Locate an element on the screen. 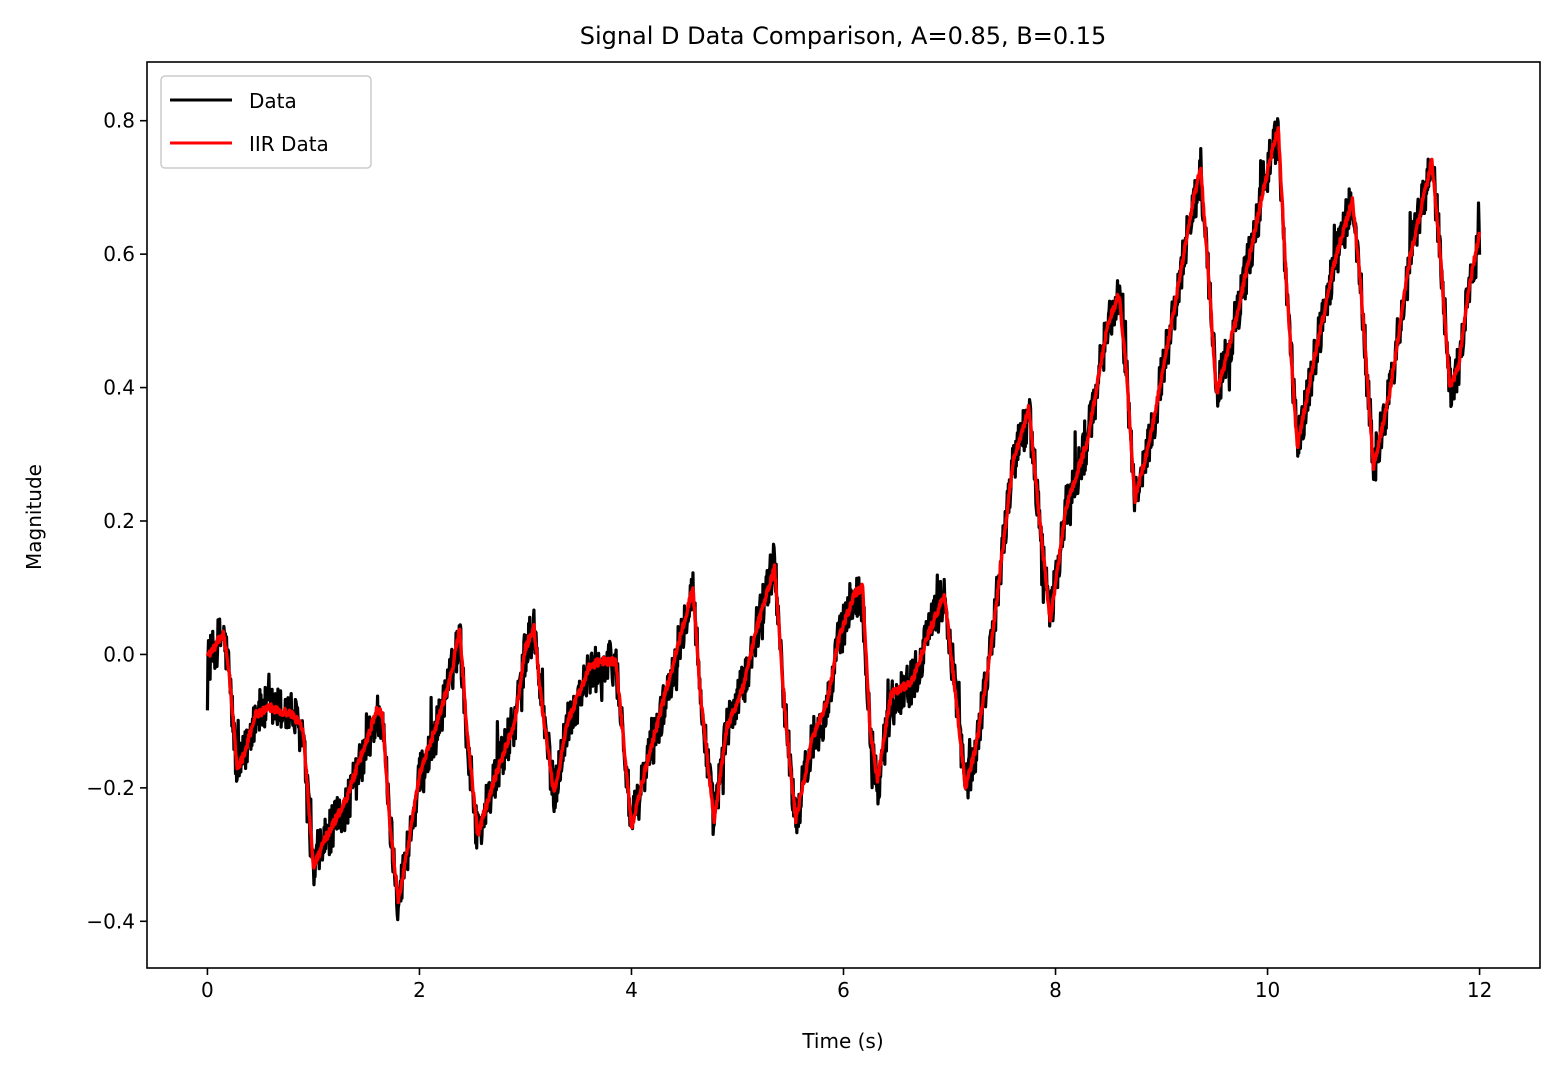 The width and height of the screenshot is (1560, 1075). x-tick-label: 0 is located at coordinates (207, 990).